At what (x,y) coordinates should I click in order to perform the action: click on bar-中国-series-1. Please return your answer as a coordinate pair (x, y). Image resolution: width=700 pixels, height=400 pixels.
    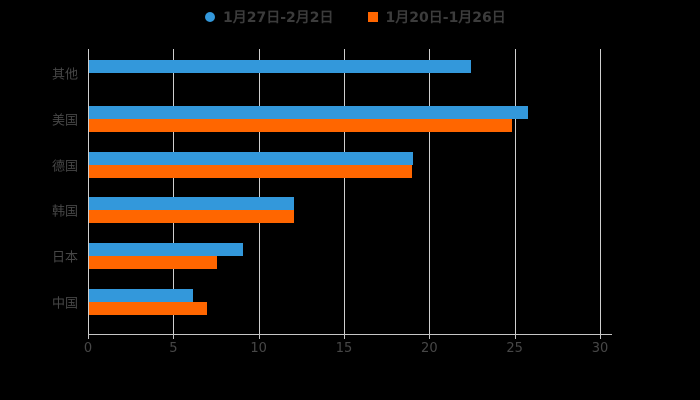
    Looking at the image, I should click on (141, 295).